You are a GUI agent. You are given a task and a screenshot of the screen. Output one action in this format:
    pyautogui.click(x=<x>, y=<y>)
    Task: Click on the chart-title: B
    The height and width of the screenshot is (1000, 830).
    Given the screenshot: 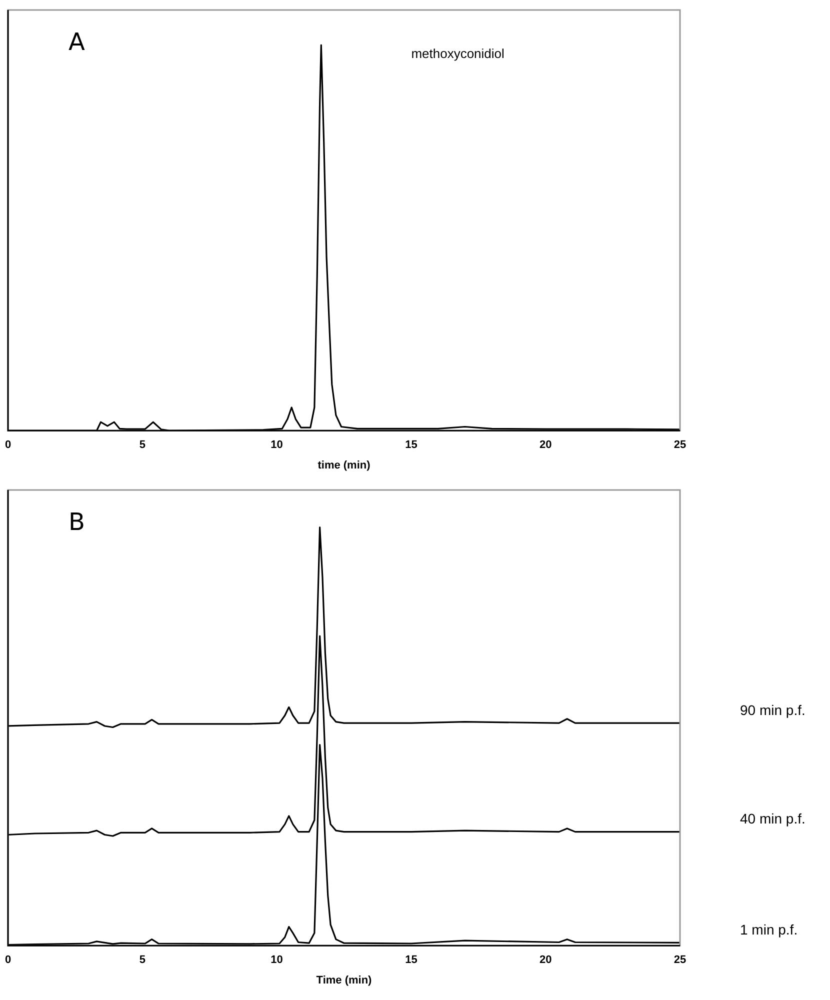 What is the action you would take?
    pyautogui.click(x=76, y=522)
    